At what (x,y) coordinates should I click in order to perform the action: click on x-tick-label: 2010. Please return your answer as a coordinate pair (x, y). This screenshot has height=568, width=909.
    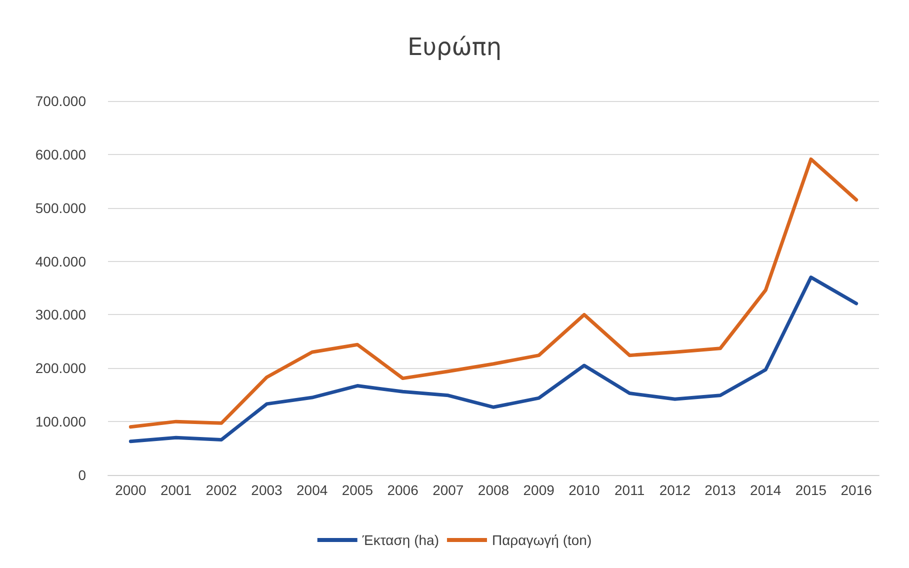
    Looking at the image, I should click on (584, 490).